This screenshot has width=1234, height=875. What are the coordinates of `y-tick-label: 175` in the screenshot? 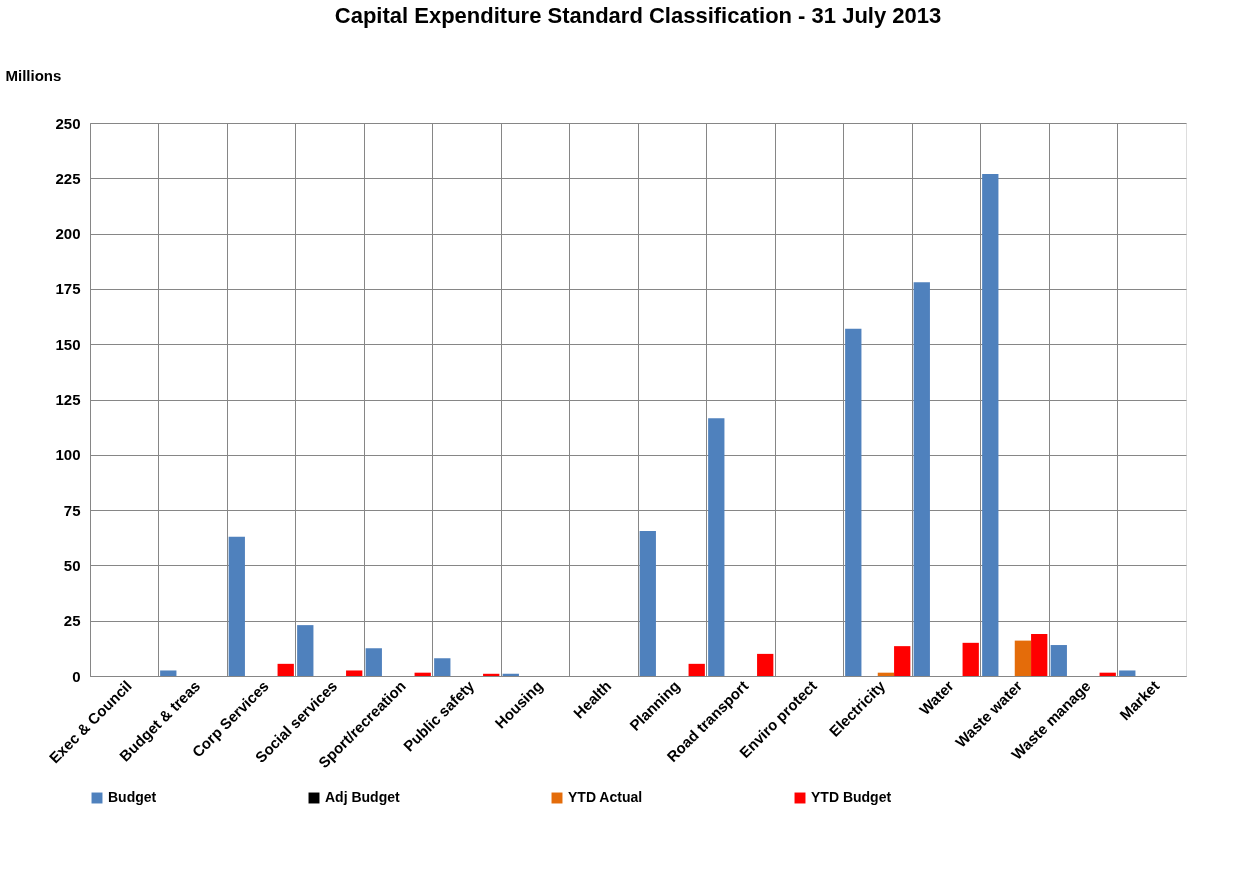 It's located at (68, 289).